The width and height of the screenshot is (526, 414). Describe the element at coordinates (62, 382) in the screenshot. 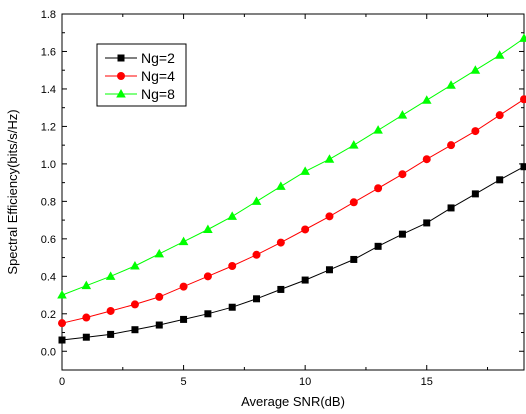

I see `x-tick-label: 0` at that location.